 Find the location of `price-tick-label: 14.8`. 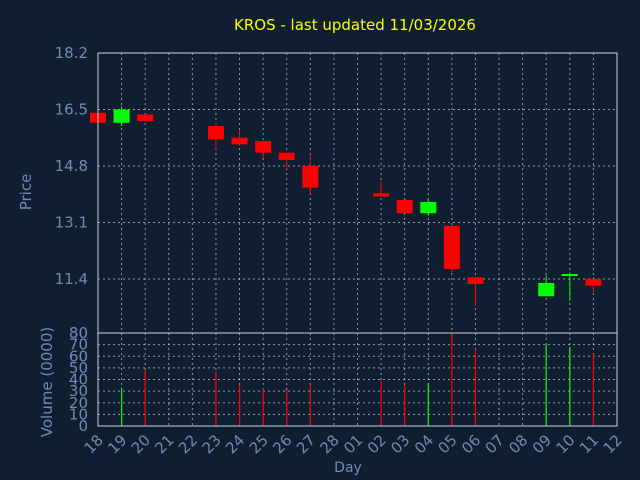

price-tick-label: 14.8 is located at coordinates (71, 166).